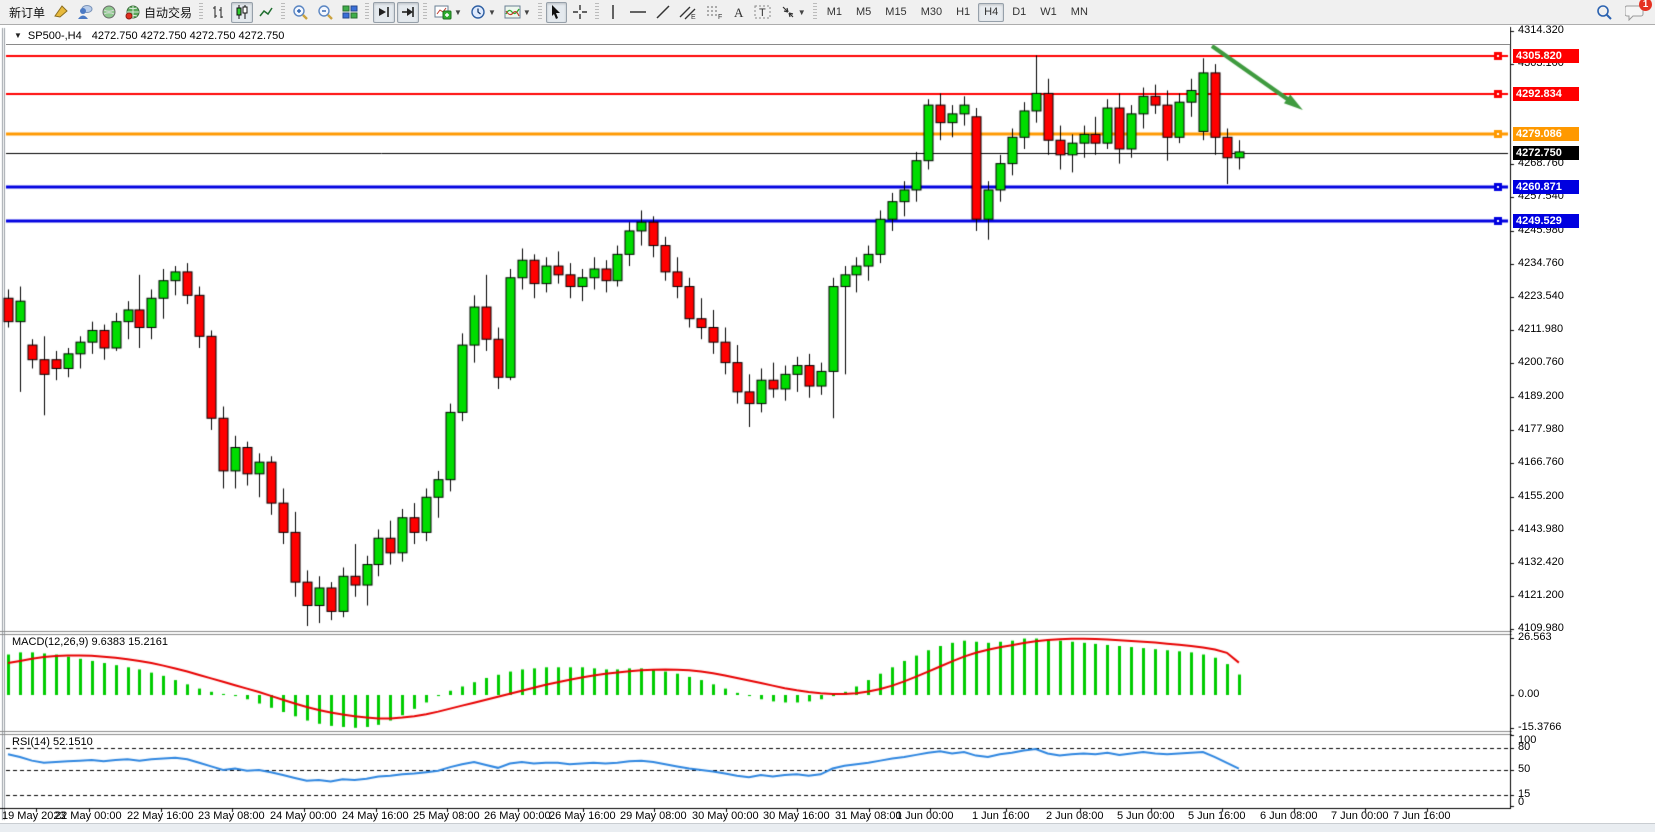 The image size is (1655, 832). What do you see at coordinates (448, 12) in the screenshot?
I see `new-chart-button: ▼` at bounding box center [448, 12].